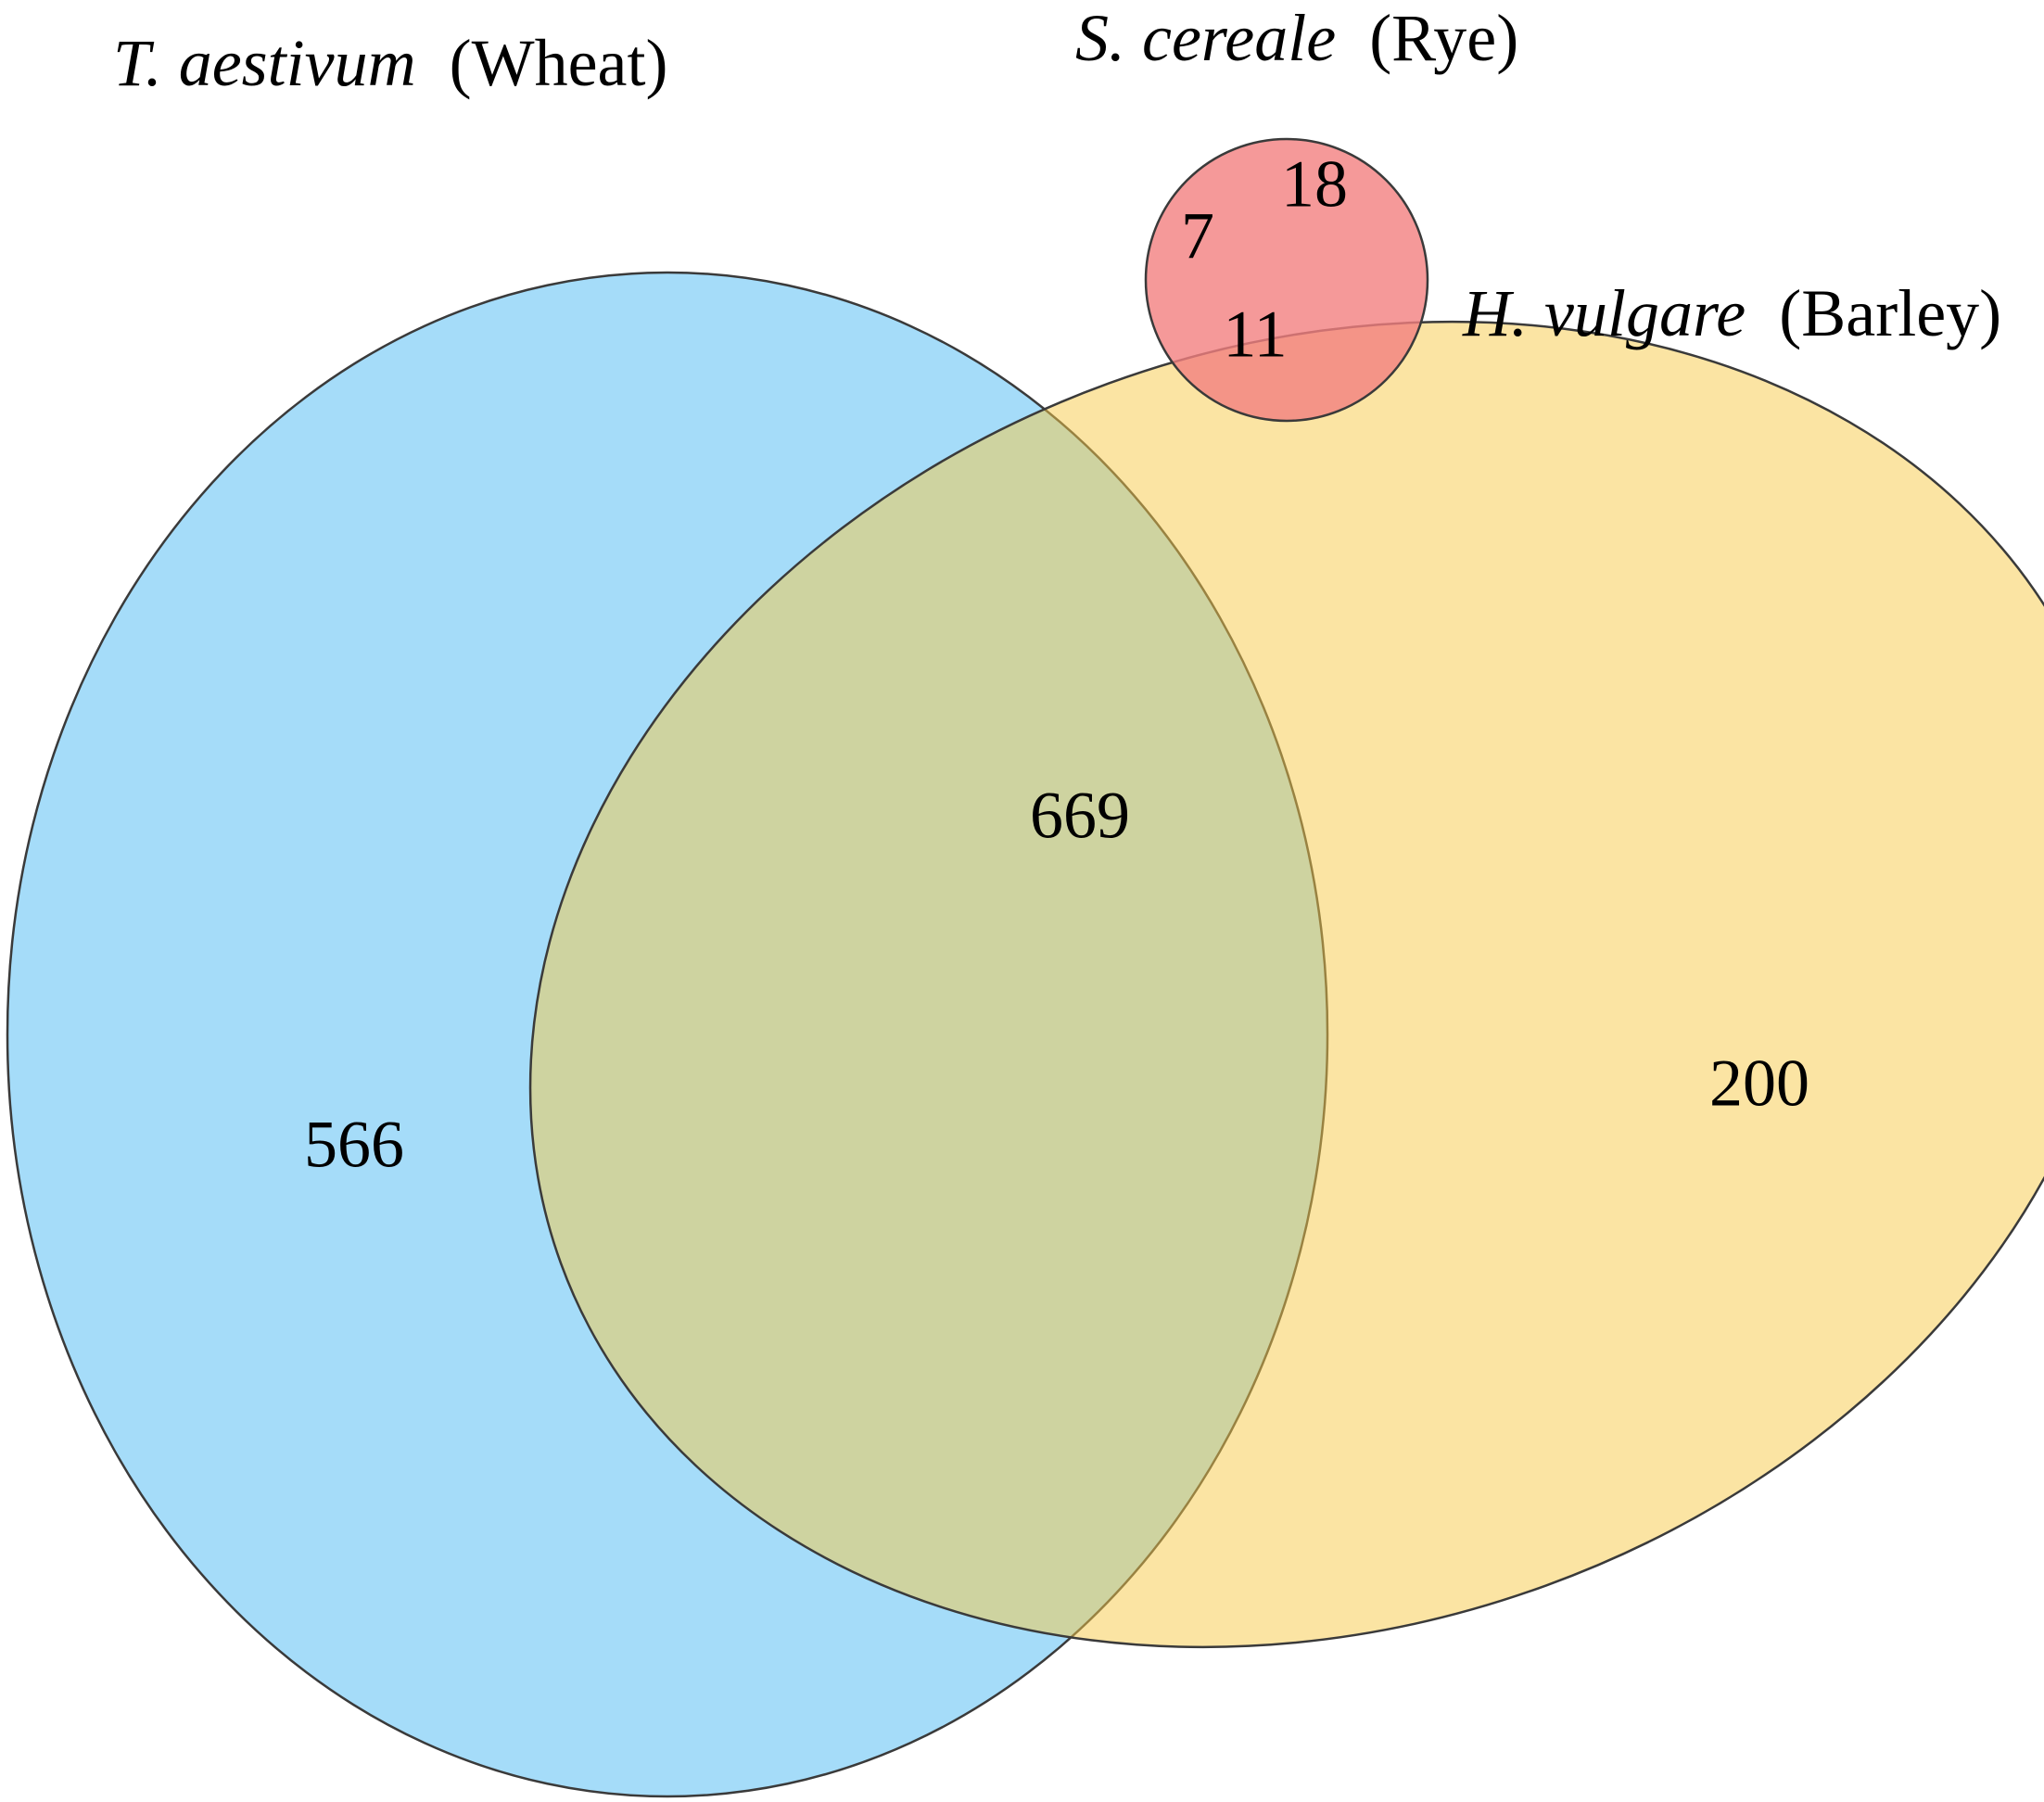 Image resolution: width=2044 pixels, height=1802 pixels. What do you see at coordinates (1759, 1084) in the screenshot?
I see `region-count-barley-only: 200` at bounding box center [1759, 1084].